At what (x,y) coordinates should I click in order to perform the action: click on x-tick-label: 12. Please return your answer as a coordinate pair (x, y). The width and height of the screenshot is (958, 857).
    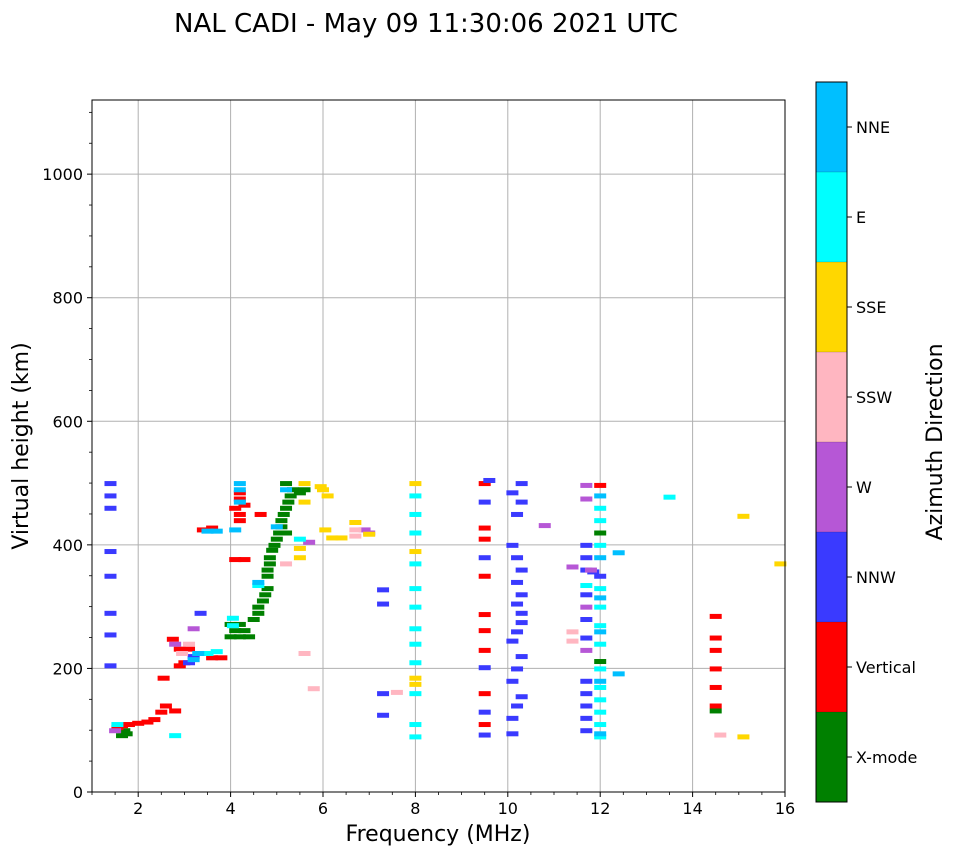
    Looking at the image, I should click on (600, 808).